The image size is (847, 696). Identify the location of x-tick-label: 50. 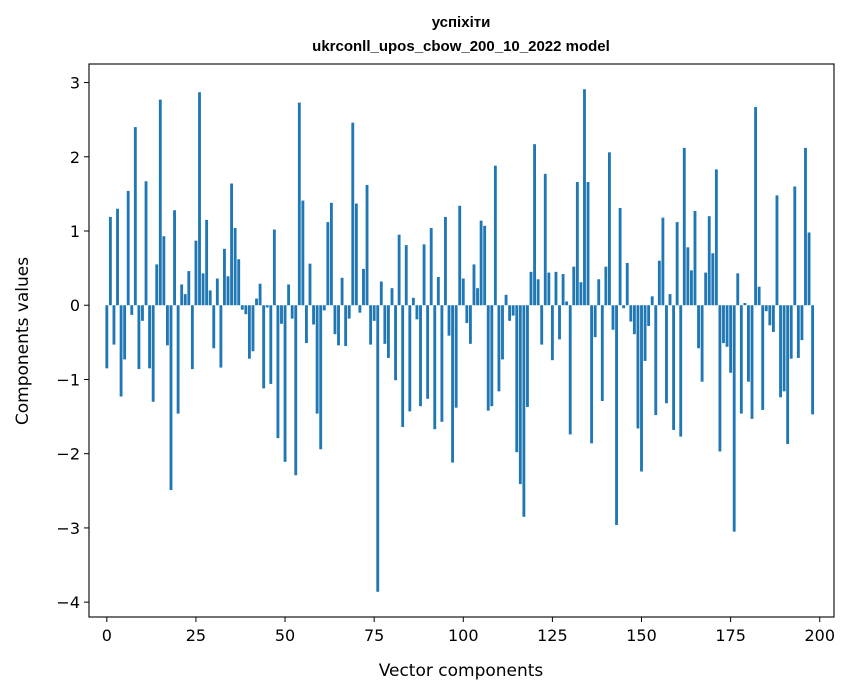
(285, 635).